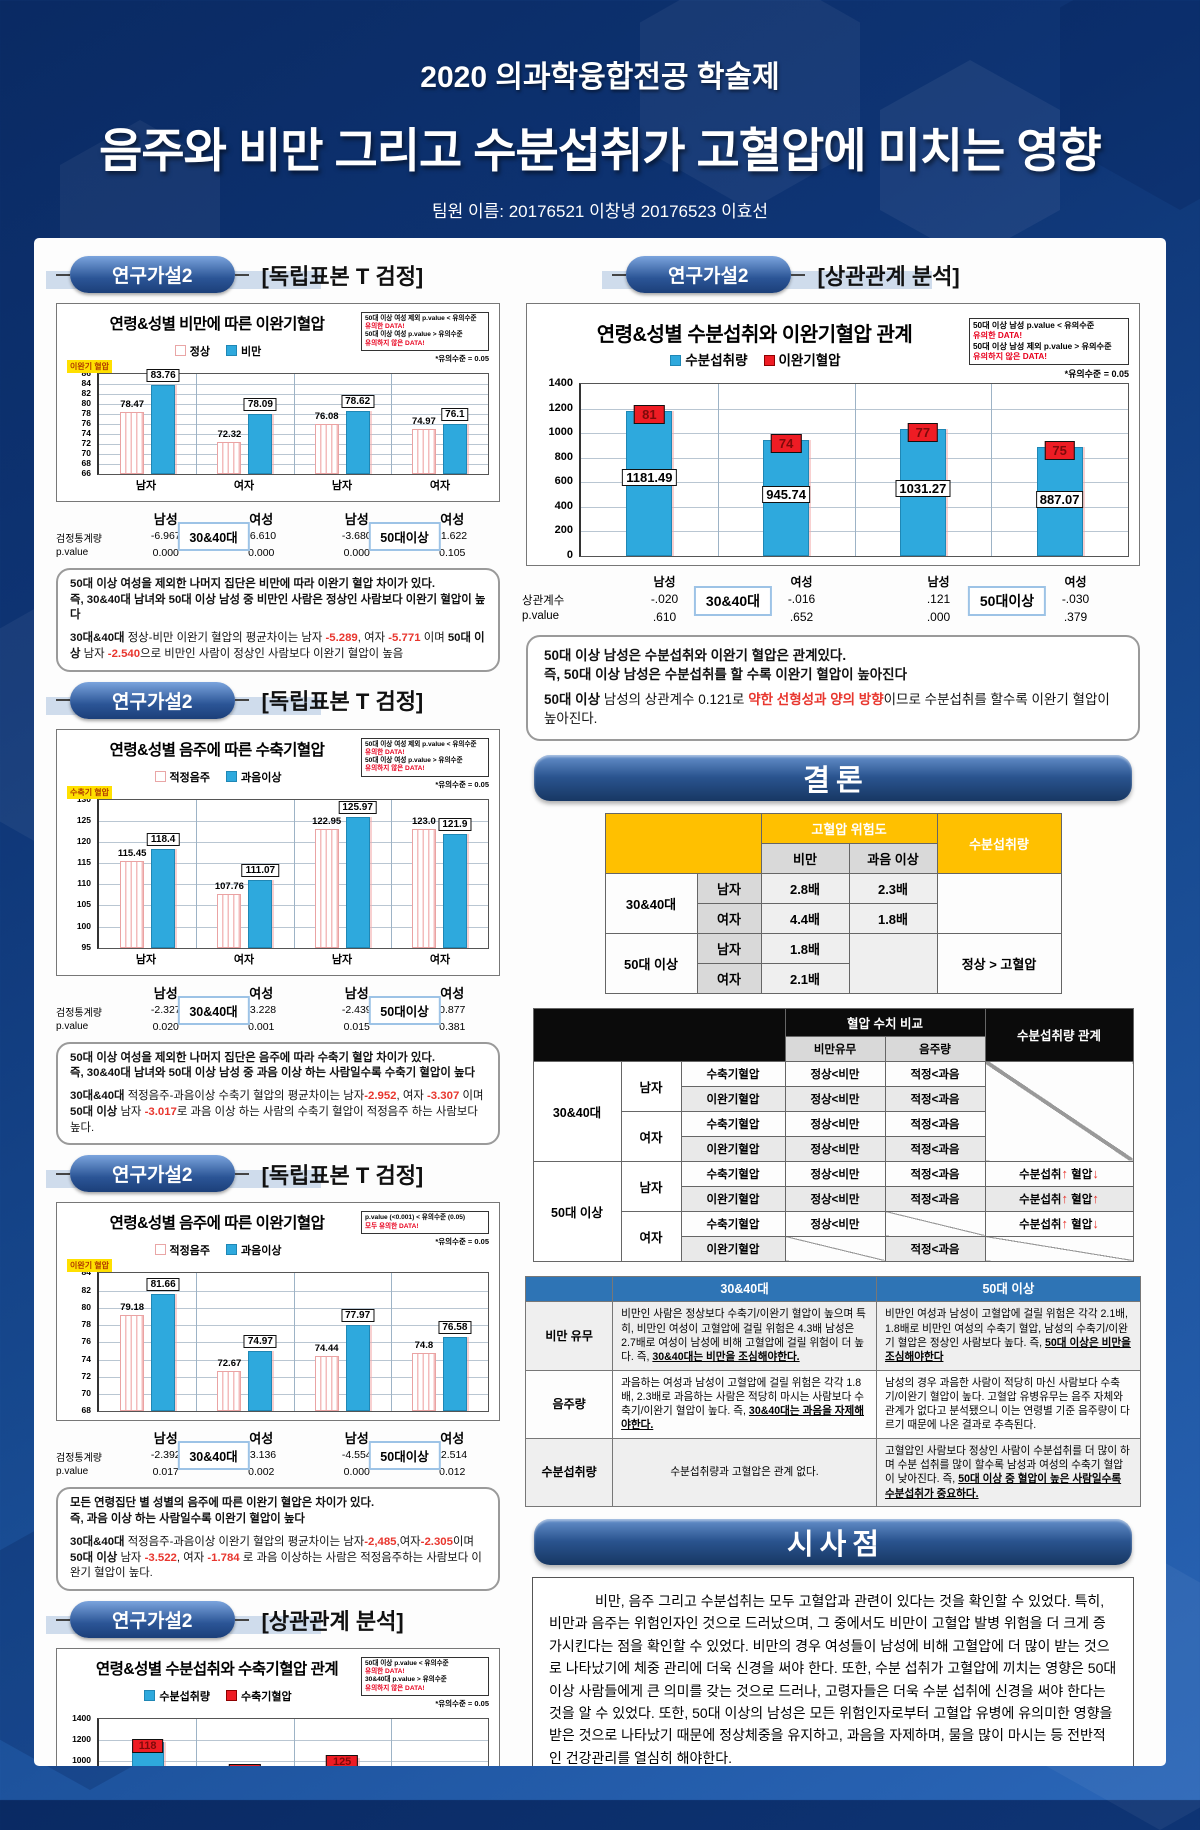  What do you see at coordinates (755, 359) in the screenshot?
I see `chart-legend: 수분섭취량 이완기혈압` at bounding box center [755, 359].